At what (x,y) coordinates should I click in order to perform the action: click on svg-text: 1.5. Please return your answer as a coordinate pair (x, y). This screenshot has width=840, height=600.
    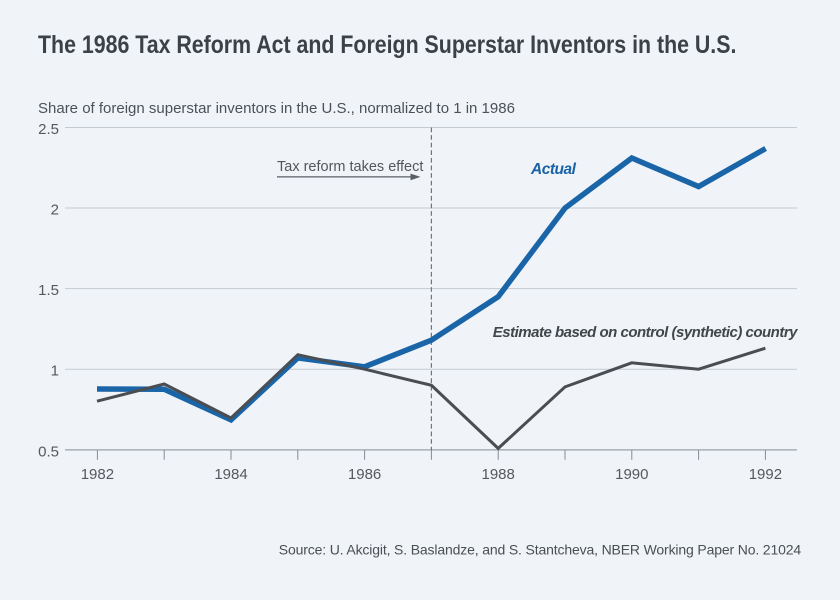
    Looking at the image, I should click on (48, 290).